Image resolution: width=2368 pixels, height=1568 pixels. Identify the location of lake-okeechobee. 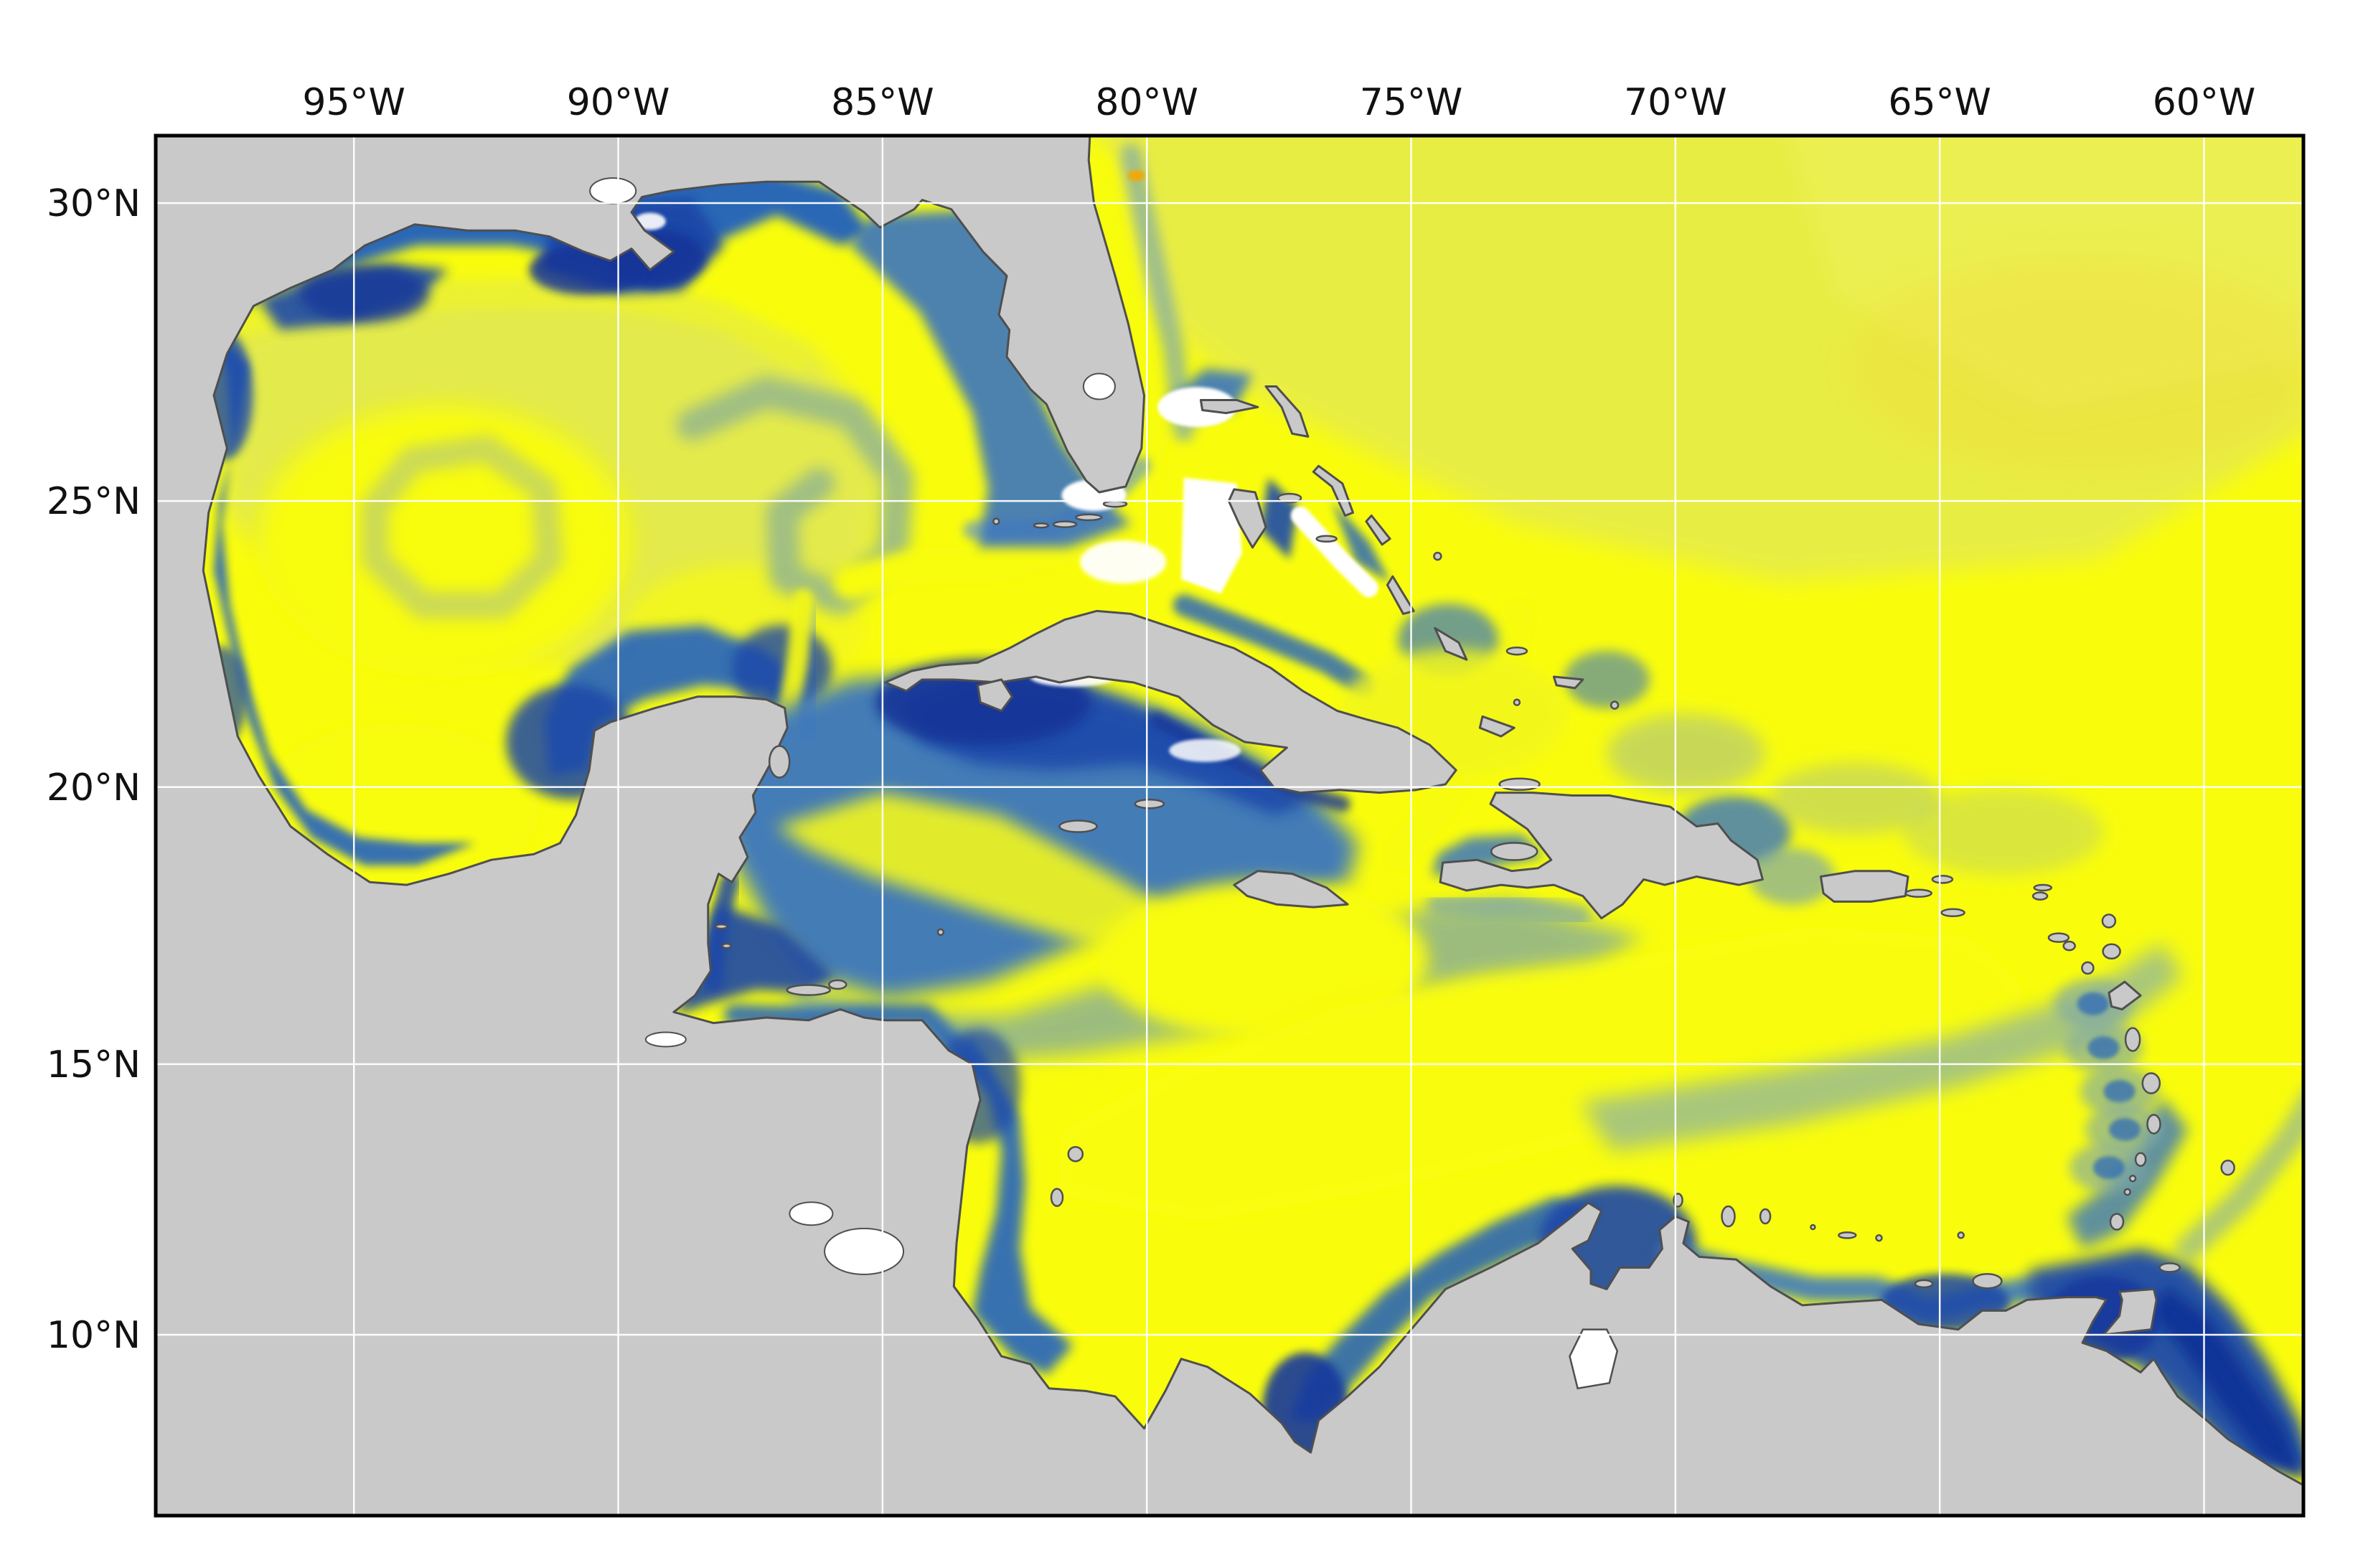
(1099, 386).